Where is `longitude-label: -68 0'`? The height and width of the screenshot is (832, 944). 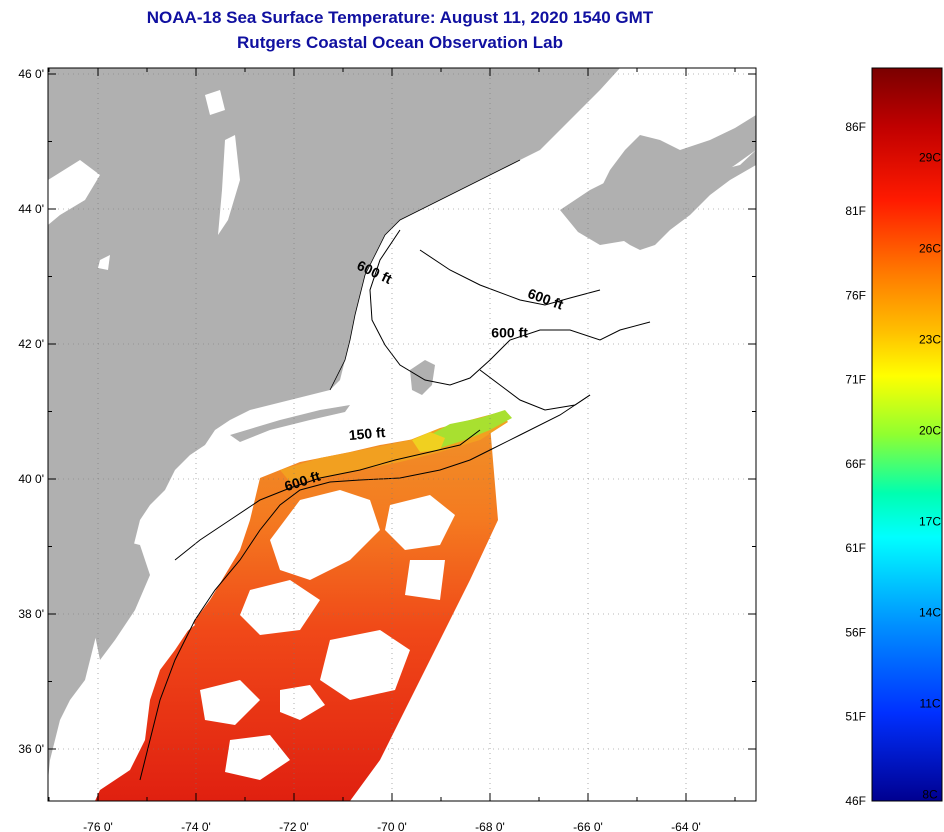
longitude-label: -68 0' is located at coordinates (490, 826).